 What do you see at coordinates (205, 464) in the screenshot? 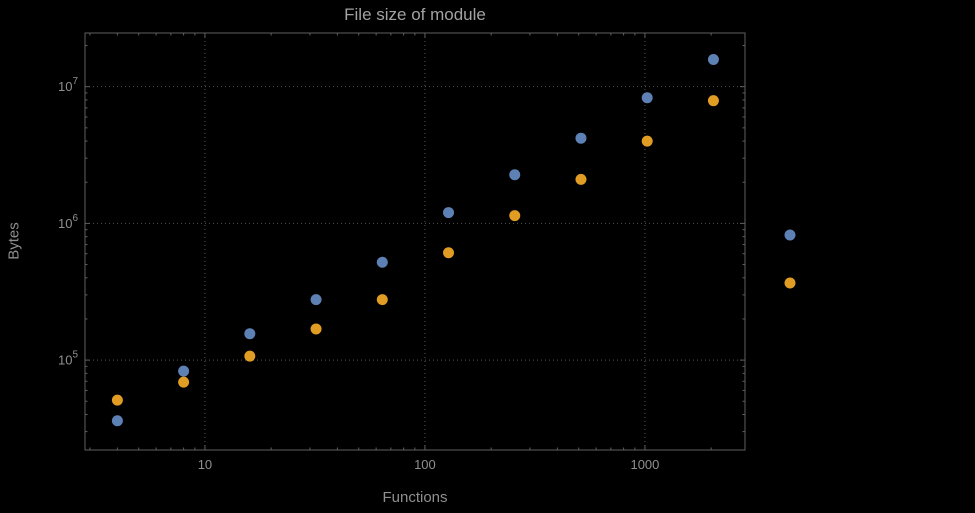
I see `x-tick-label: 10` at bounding box center [205, 464].